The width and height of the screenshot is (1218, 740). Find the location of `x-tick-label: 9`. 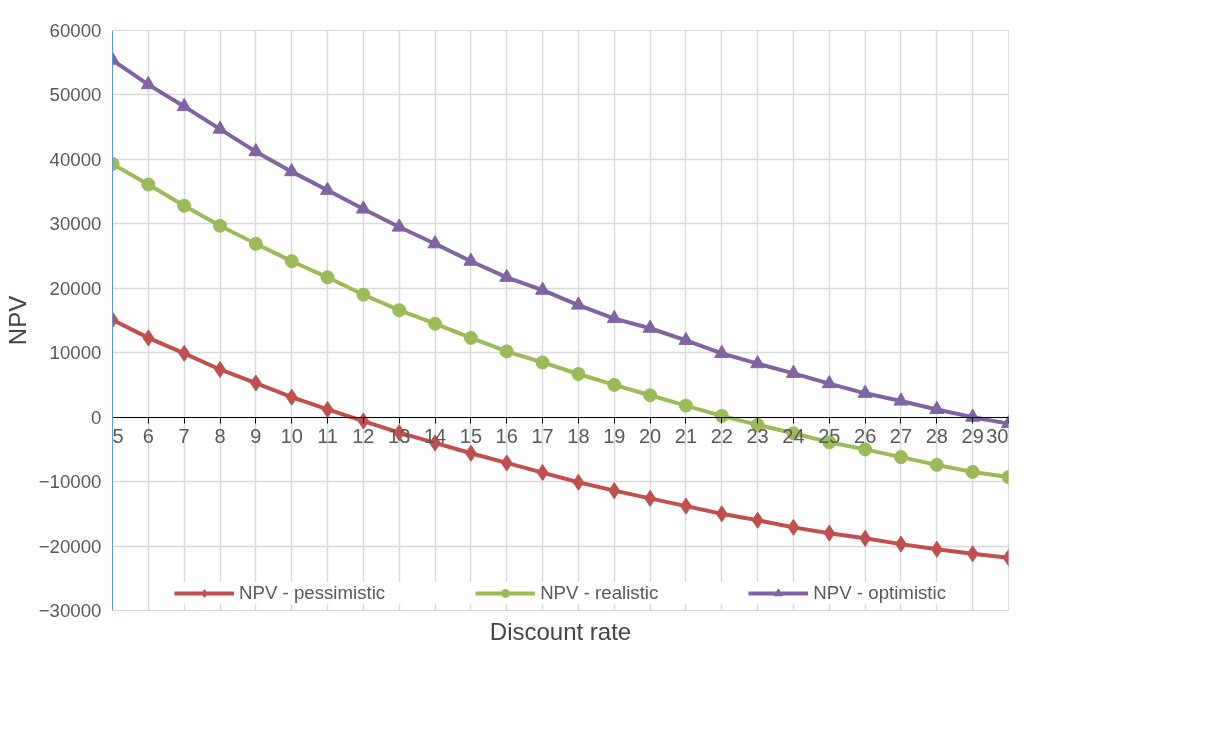

x-tick-label: 9 is located at coordinates (256, 436).